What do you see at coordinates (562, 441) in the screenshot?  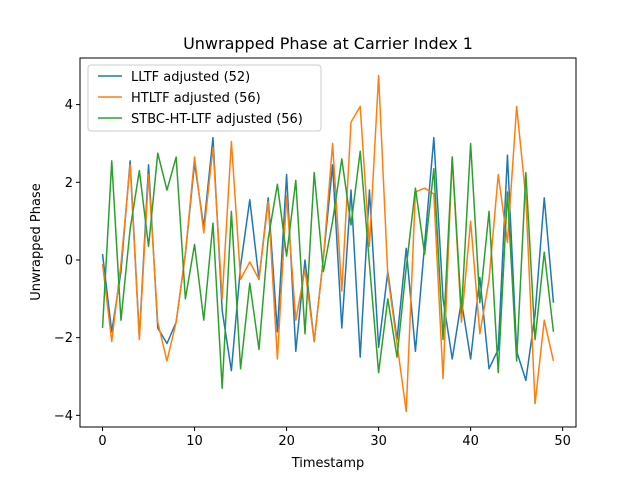 I see `x-tick-label: 50` at bounding box center [562, 441].